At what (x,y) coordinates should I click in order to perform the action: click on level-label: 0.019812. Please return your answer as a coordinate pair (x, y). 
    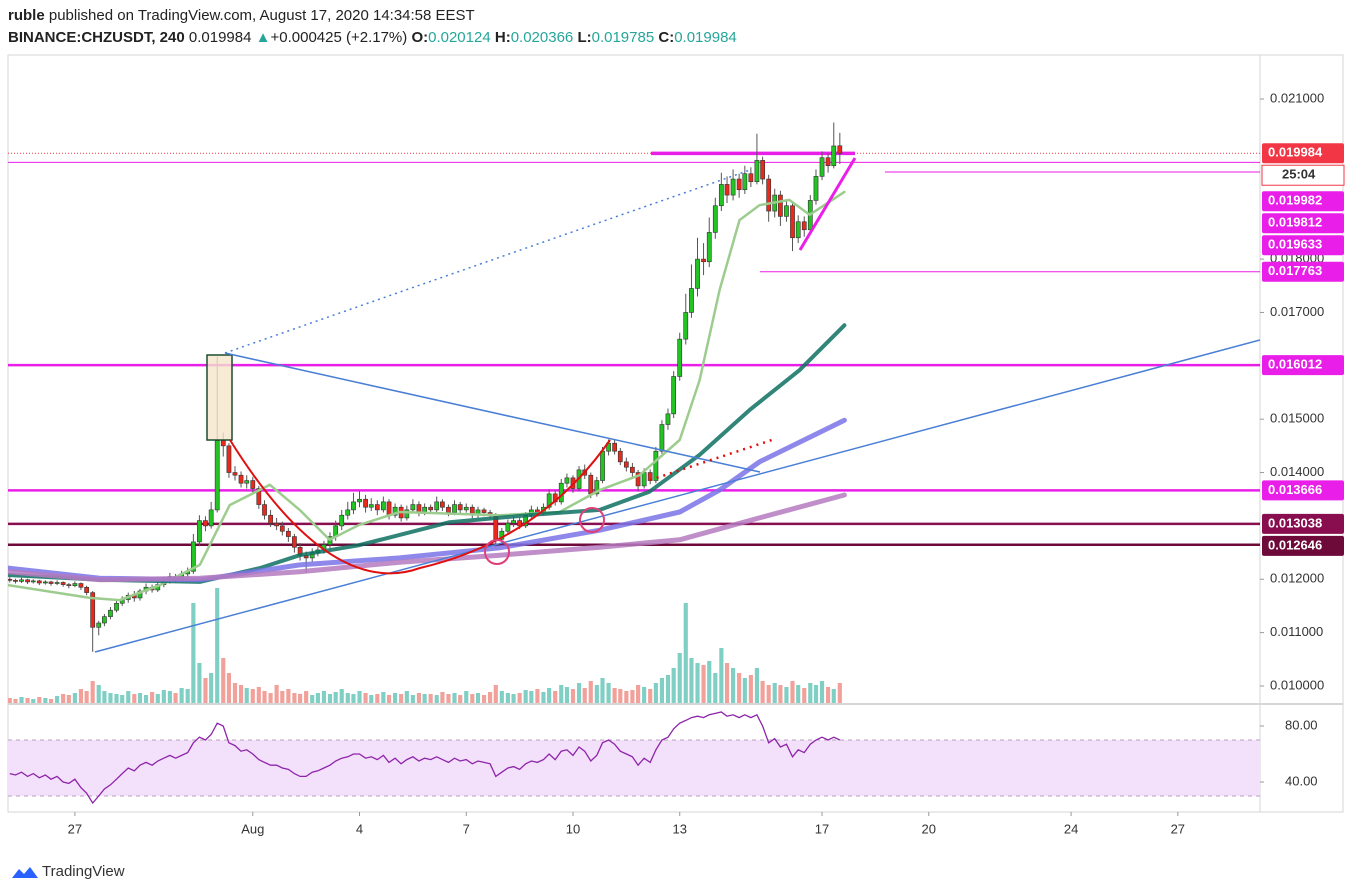
    Looking at the image, I should click on (1295, 222).